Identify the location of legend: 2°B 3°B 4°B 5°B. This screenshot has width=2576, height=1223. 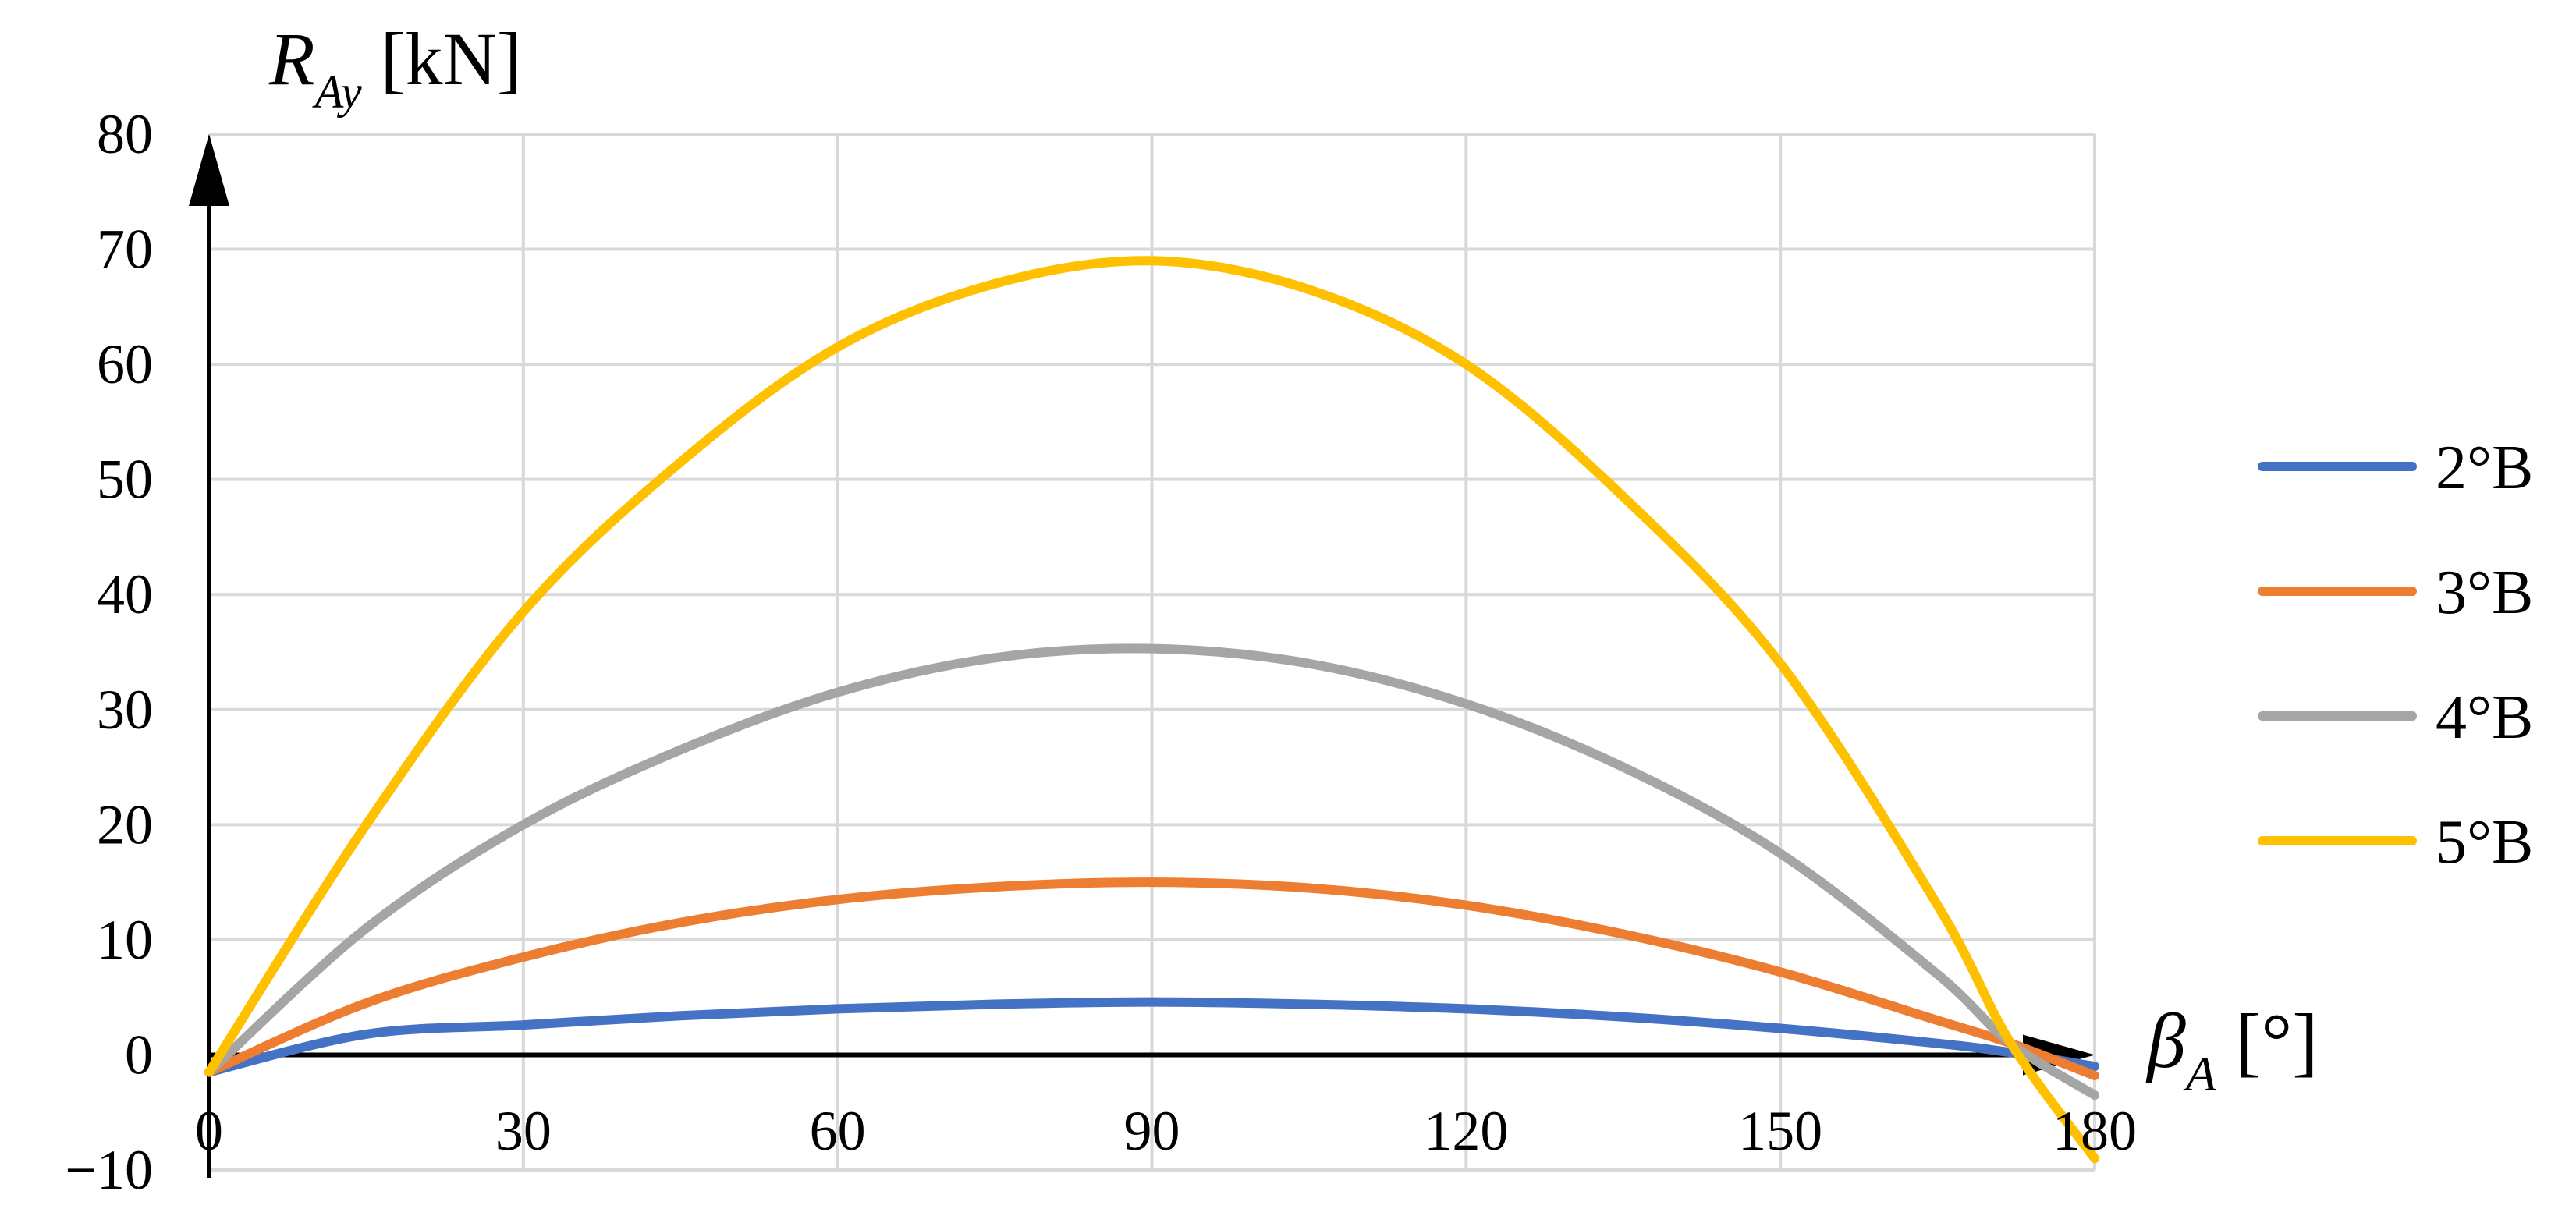
(2395, 655).